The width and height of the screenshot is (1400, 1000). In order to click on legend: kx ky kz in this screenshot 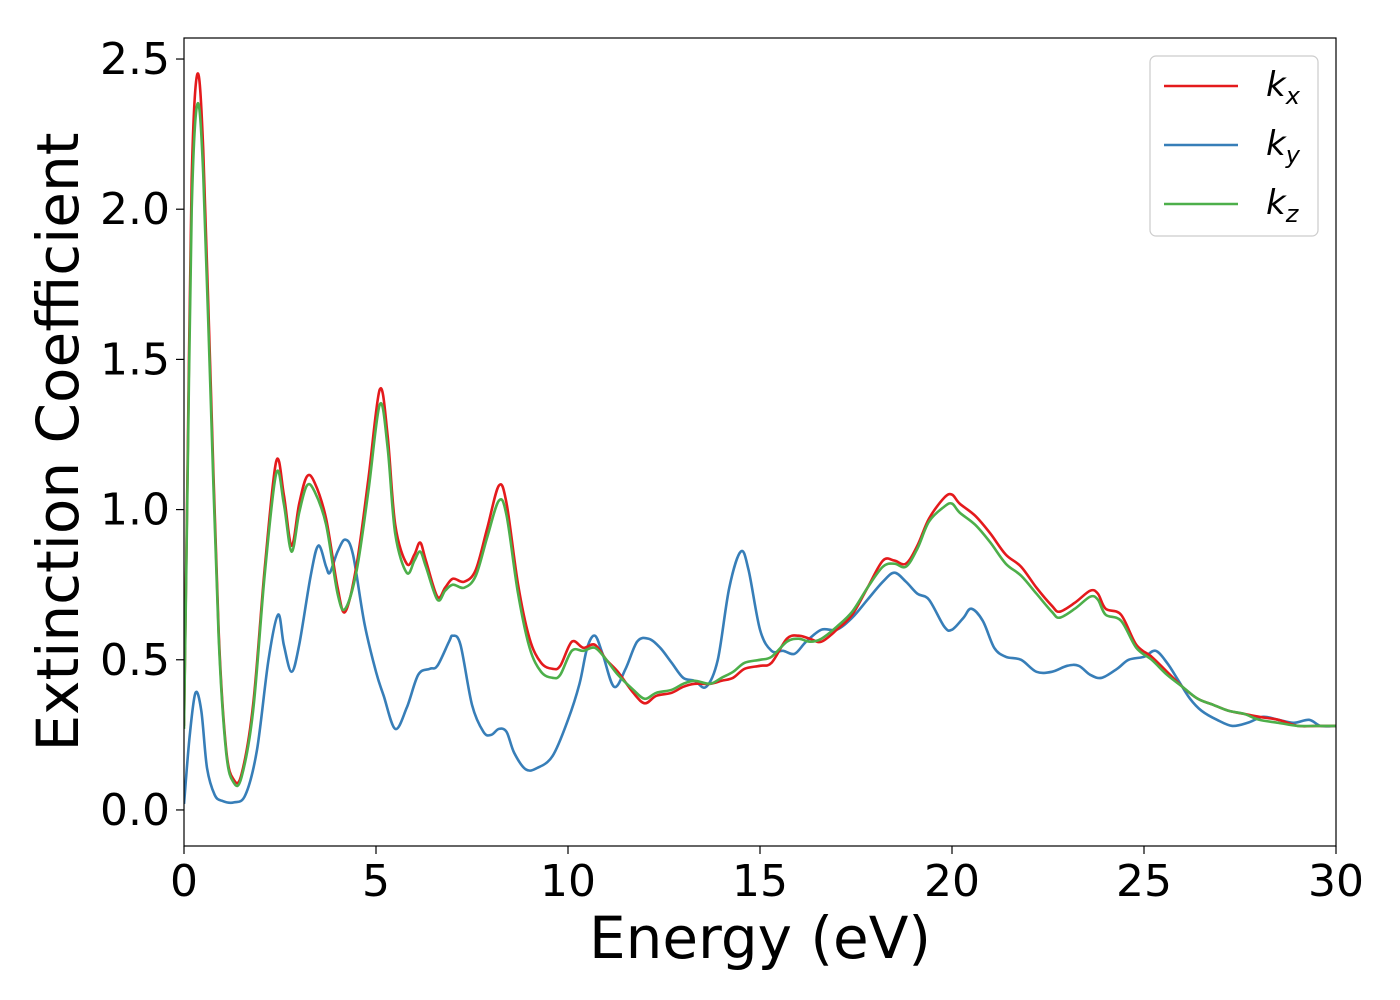, I will do `click(1234, 146)`.